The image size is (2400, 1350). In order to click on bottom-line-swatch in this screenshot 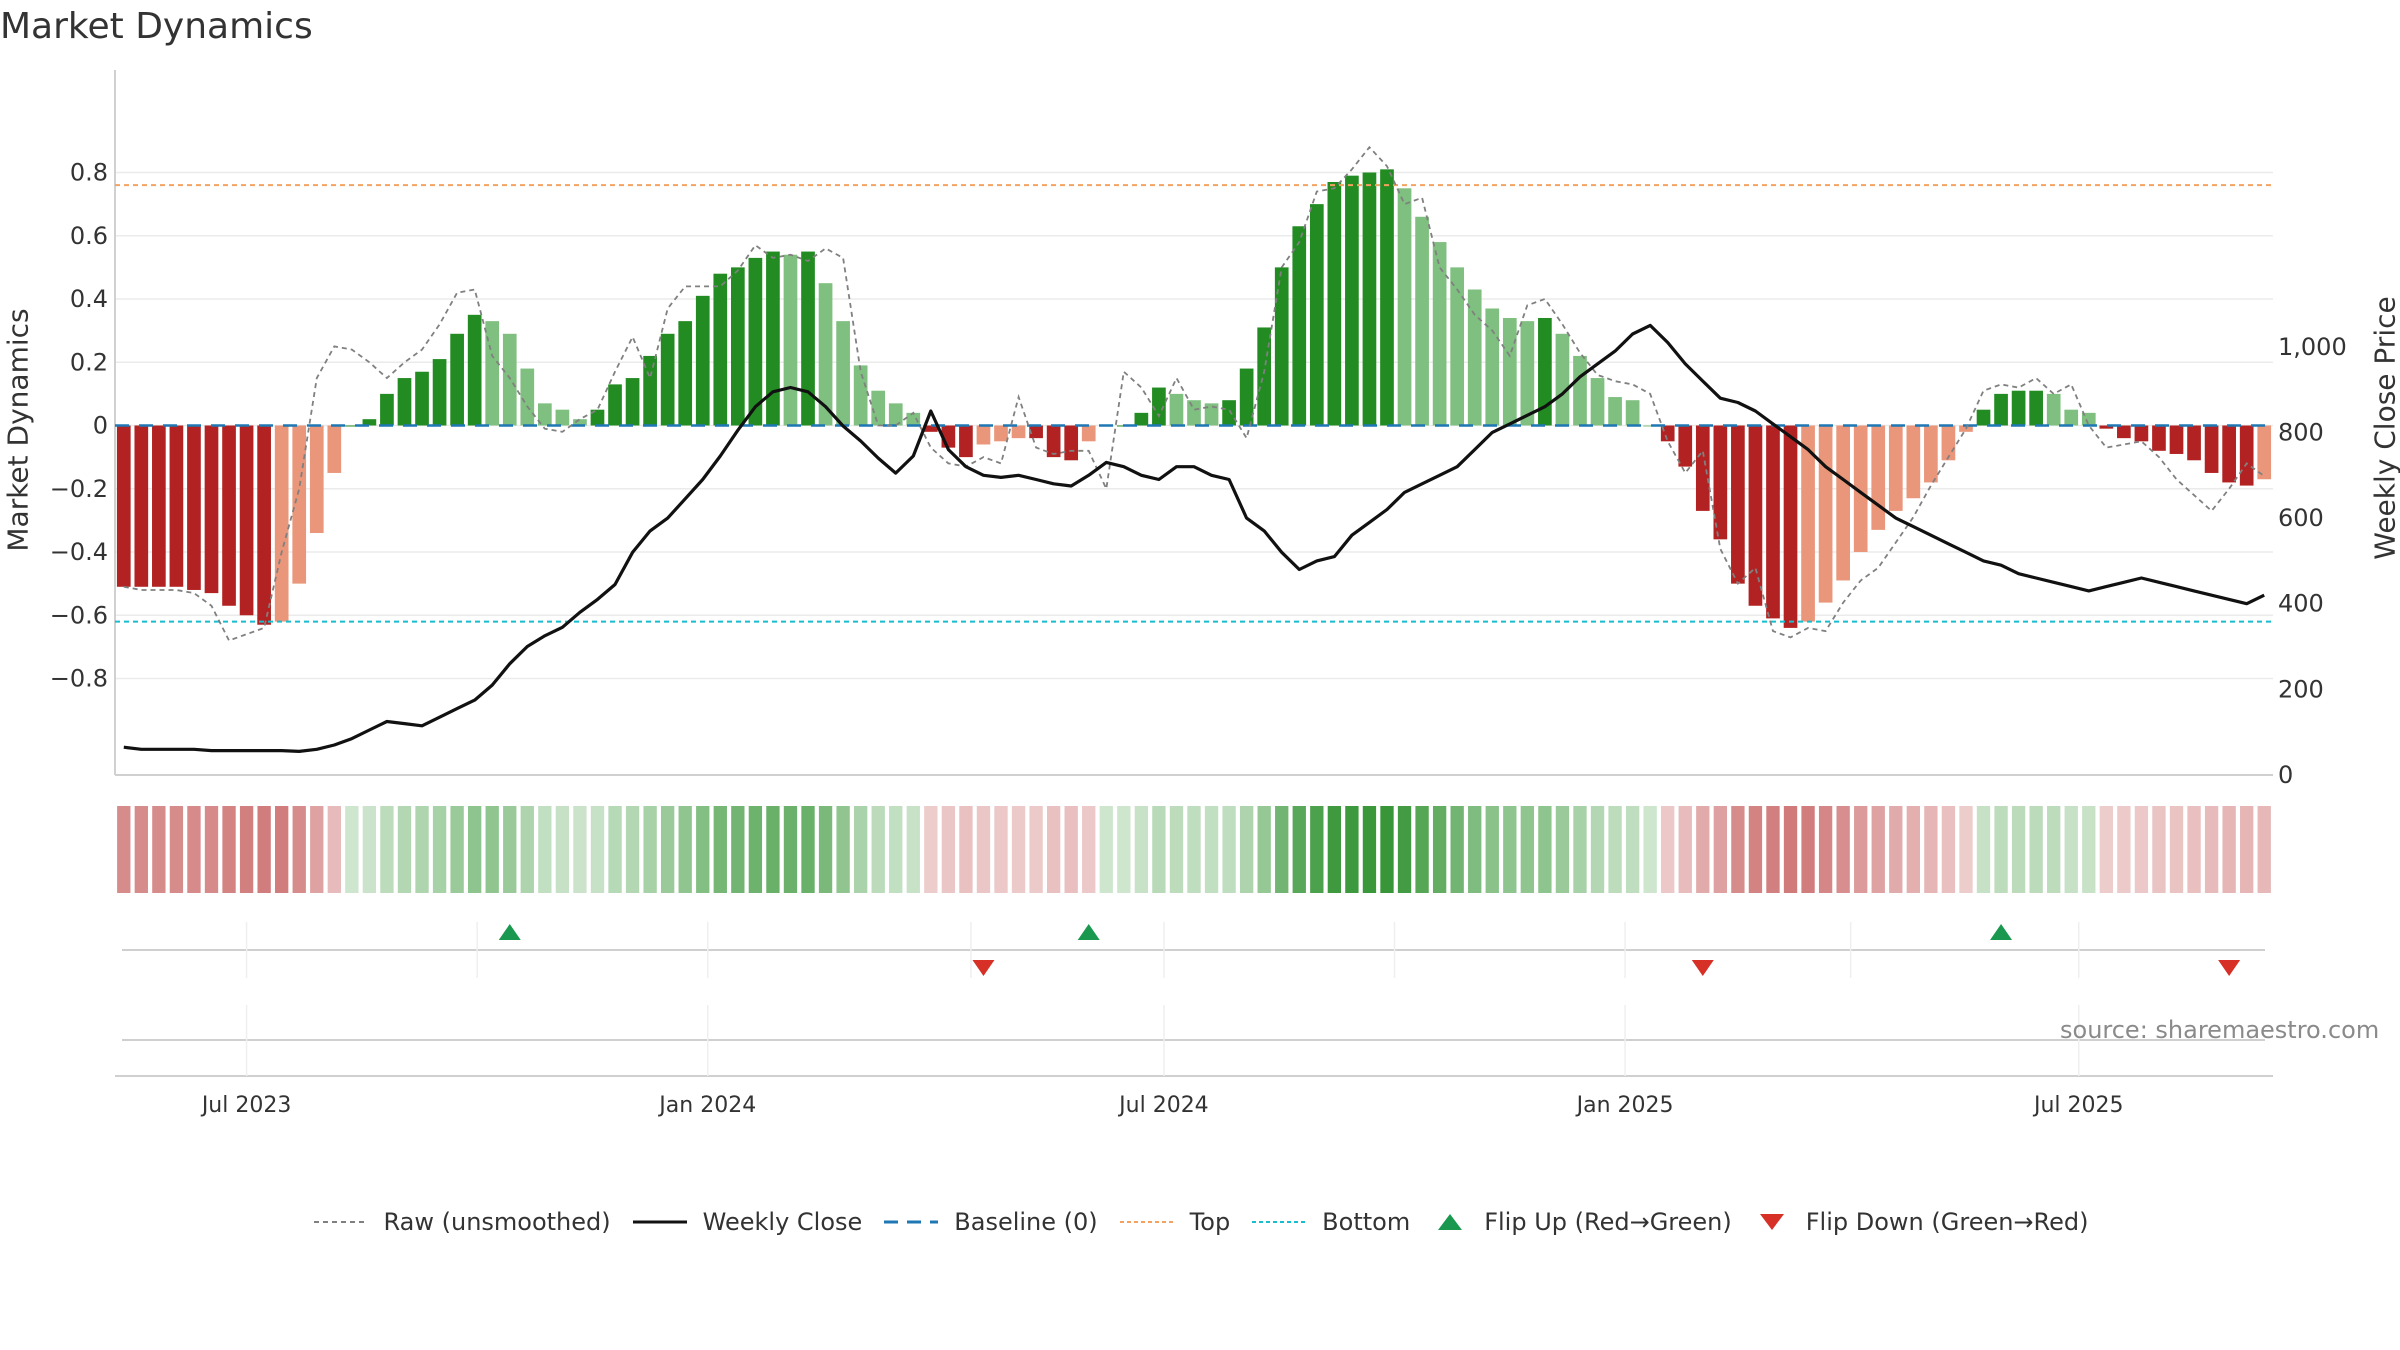, I will do `click(1279, 1222)`.